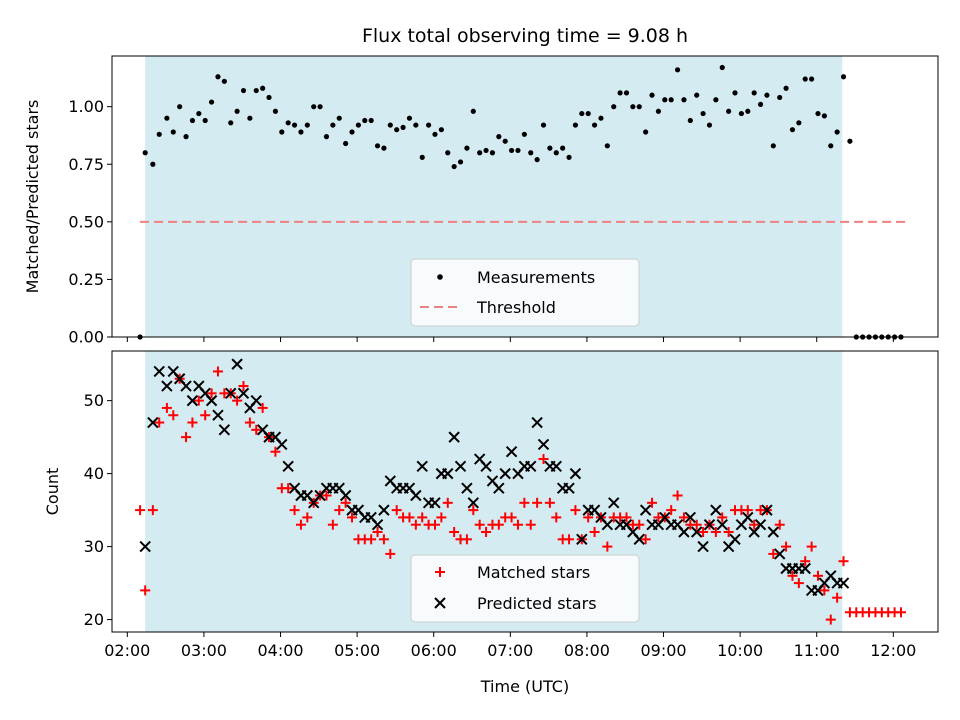 This screenshot has height=720, width=960. What do you see at coordinates (86, 337) in the screenshot?
I see `top-y-tick-label: 0.00` at bounding box center [86, 337].